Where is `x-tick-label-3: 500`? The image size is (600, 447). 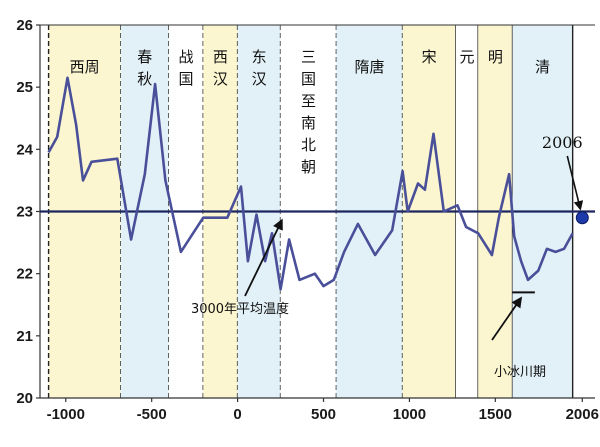
x-tick-label-3: 500 is located at coordinates (323, 414).